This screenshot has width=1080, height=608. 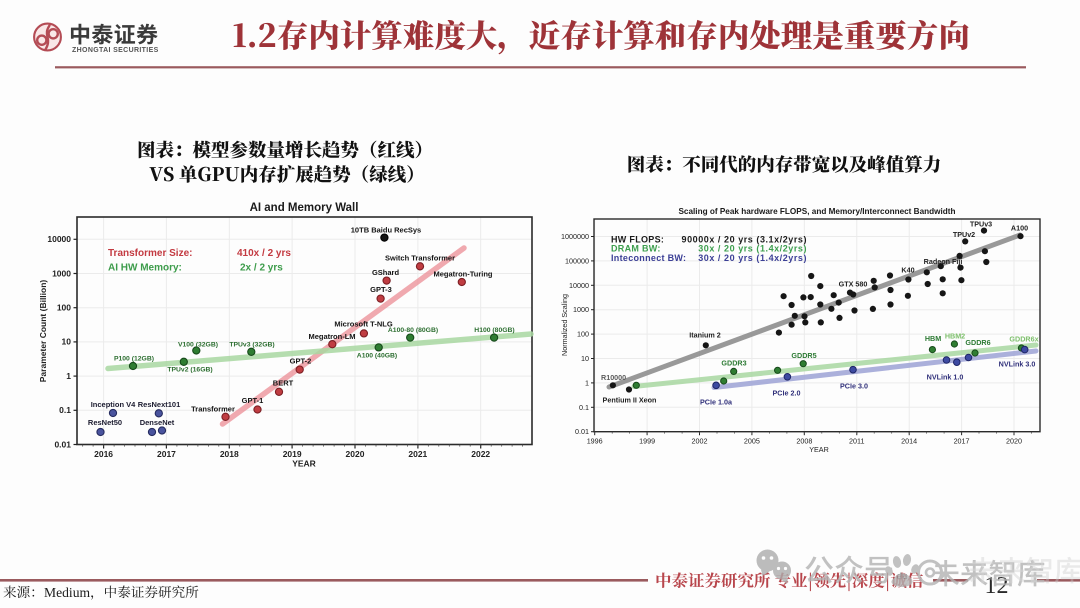 I want to click on svg-text: Switch Transformer, so click(x=420, y=257).